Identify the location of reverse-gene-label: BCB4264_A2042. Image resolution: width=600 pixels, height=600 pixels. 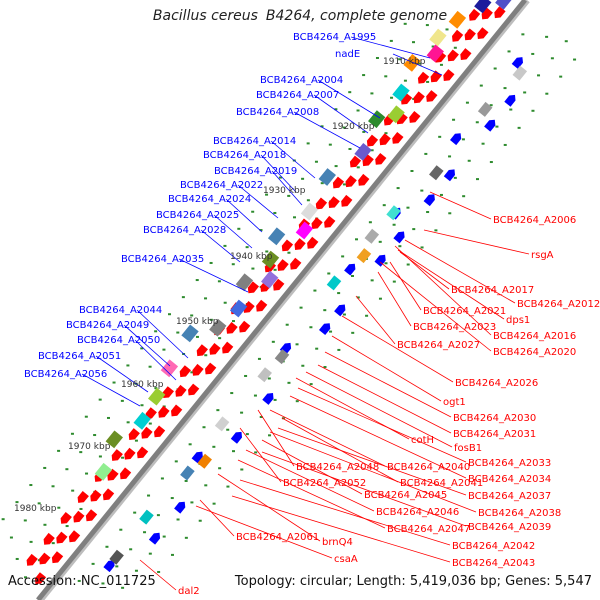
(493, 546).